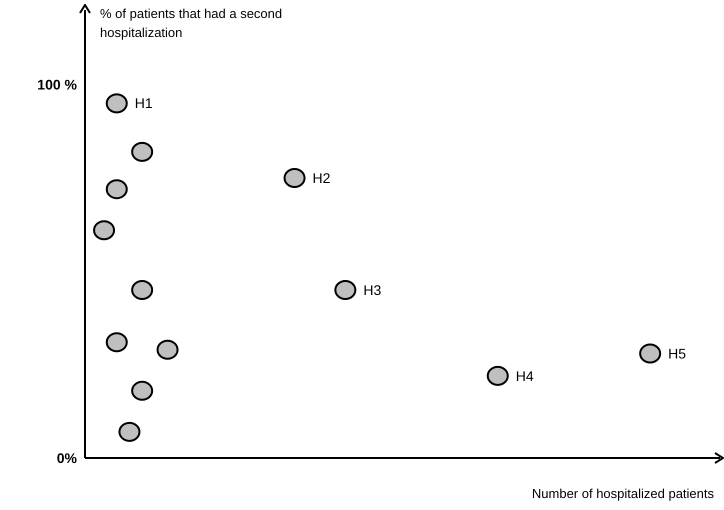  What do you see at coordinates (623, 493) in the screenshot?
I see `x-axis-title: Number of hospitalized patients` at bounding box center [623, 493].